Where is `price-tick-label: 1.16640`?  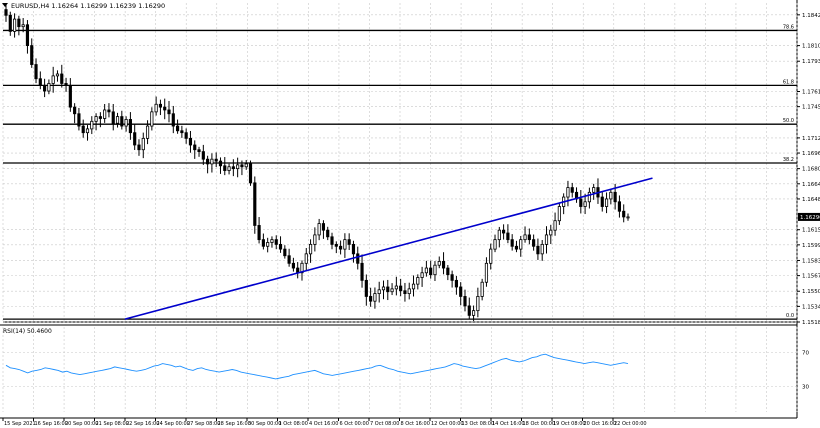
price-tick-label: 1.16640 is located at coordinates (811, 185).